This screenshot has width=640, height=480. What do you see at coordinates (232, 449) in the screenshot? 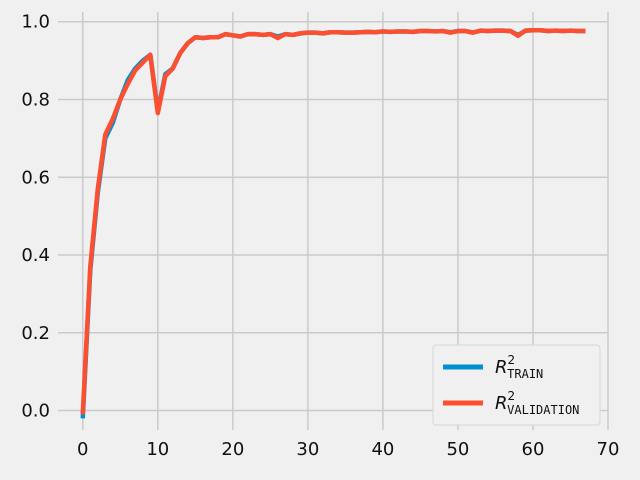
I see `x-tick-label-20: 20` at bounding box center [232, 449].